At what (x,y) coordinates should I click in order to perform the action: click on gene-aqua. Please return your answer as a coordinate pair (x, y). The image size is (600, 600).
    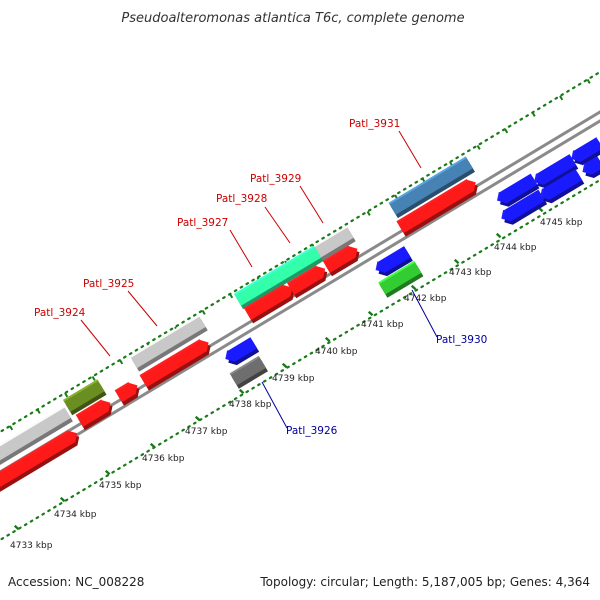
    Looking at the image, I should click on (278, 277).